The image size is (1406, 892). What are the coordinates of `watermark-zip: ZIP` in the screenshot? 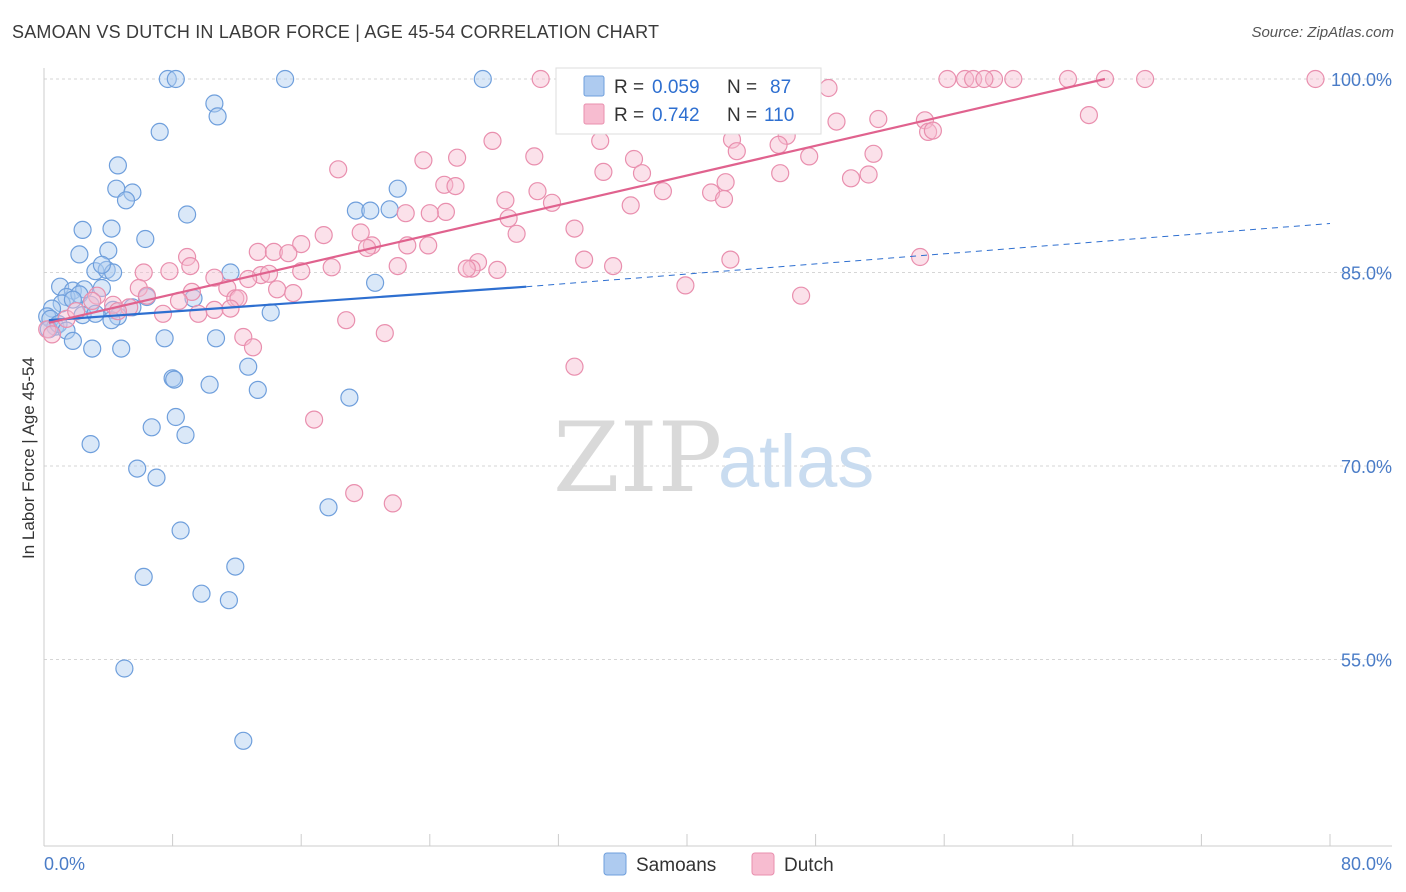 It's located at (637, 458).